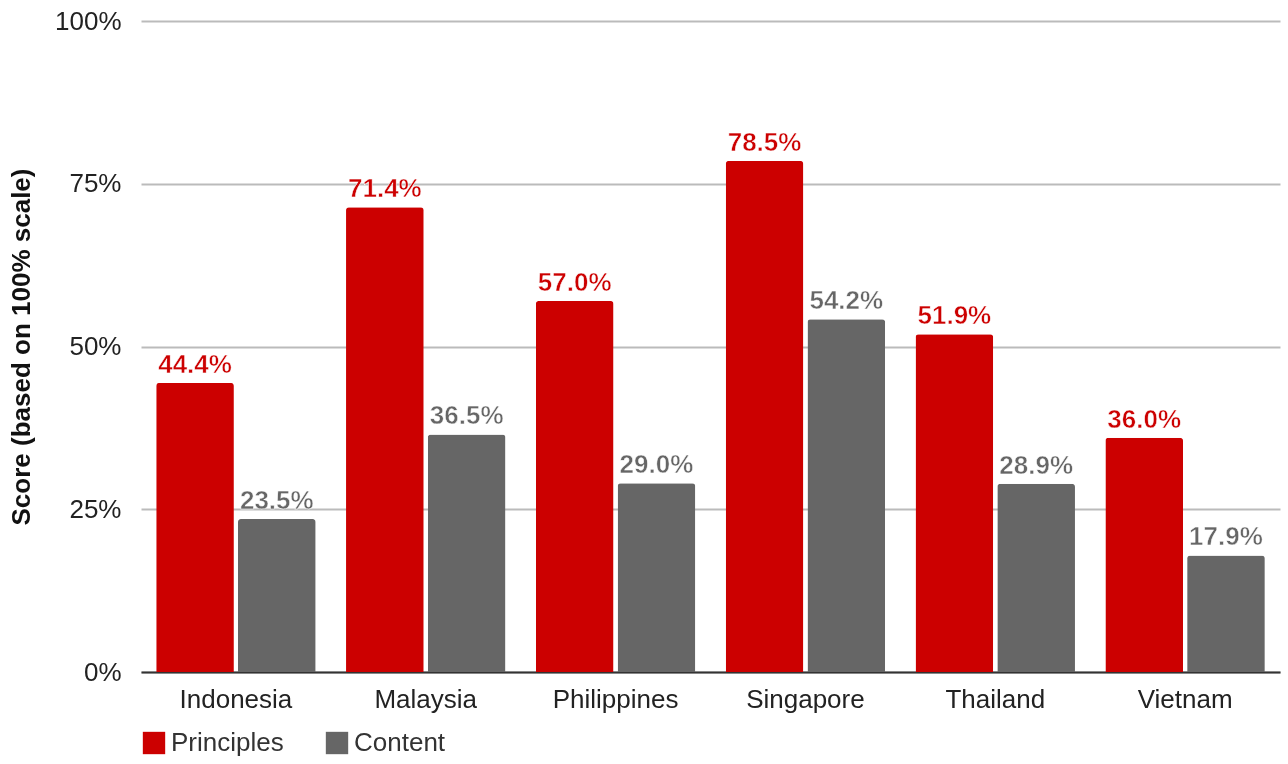 The width and height of the screenshot is (1288, 764). Describe the element at coordinates (236, 698) in the screenshot. I see `x-tick-label: Indonesia` at that location.